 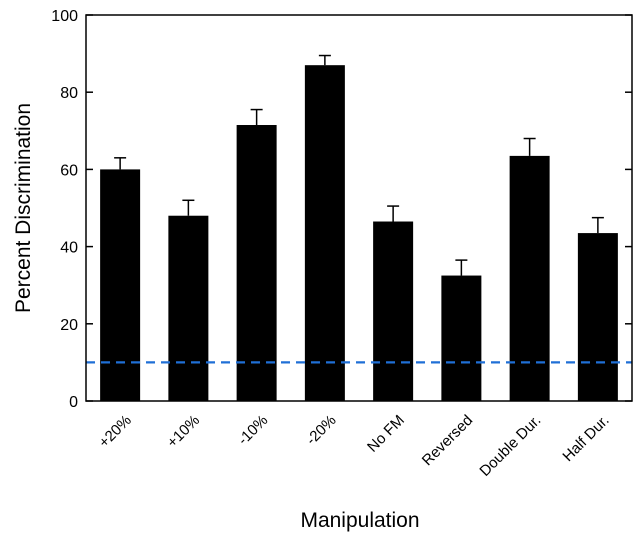 What do you see at coordinates (23, 208) in the screenshot?
I see `y-axis-title: Percent Discrimination` at bounding box center [23, 208].